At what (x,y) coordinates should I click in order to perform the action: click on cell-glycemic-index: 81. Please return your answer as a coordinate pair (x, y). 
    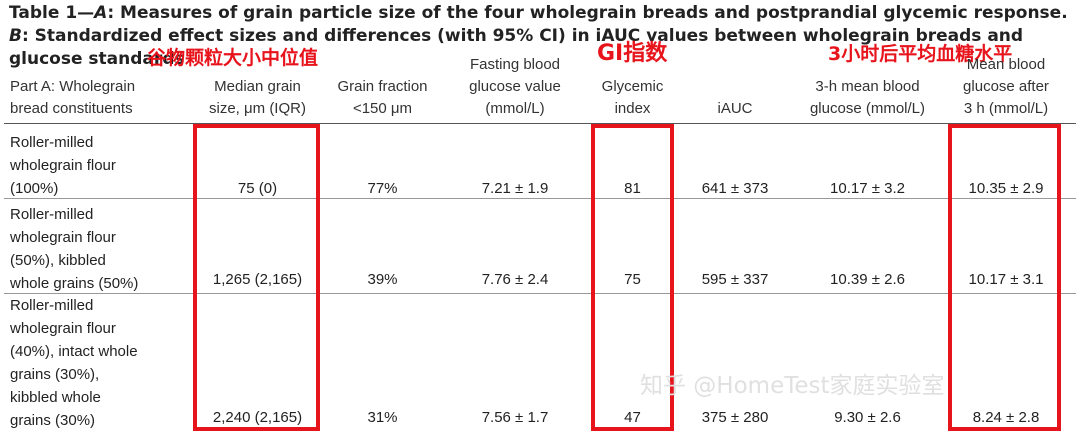
    Looking at the image, I should click on (632, 188).